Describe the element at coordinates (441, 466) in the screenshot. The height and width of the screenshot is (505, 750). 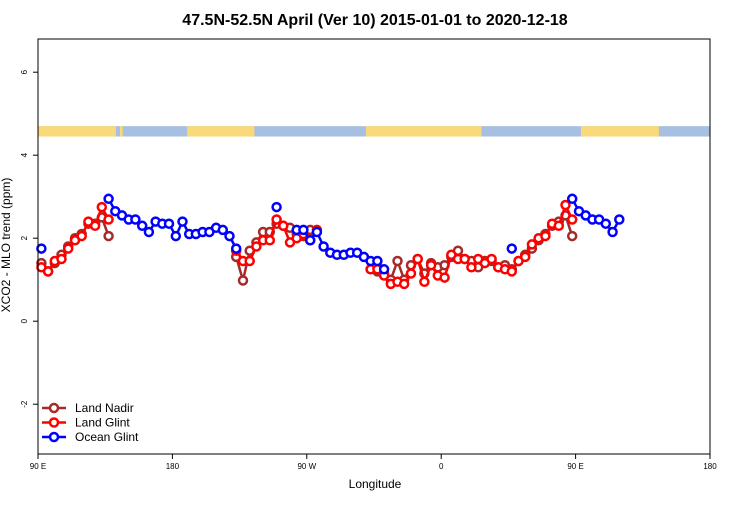
I see `x-tick-label: 0` at that location.